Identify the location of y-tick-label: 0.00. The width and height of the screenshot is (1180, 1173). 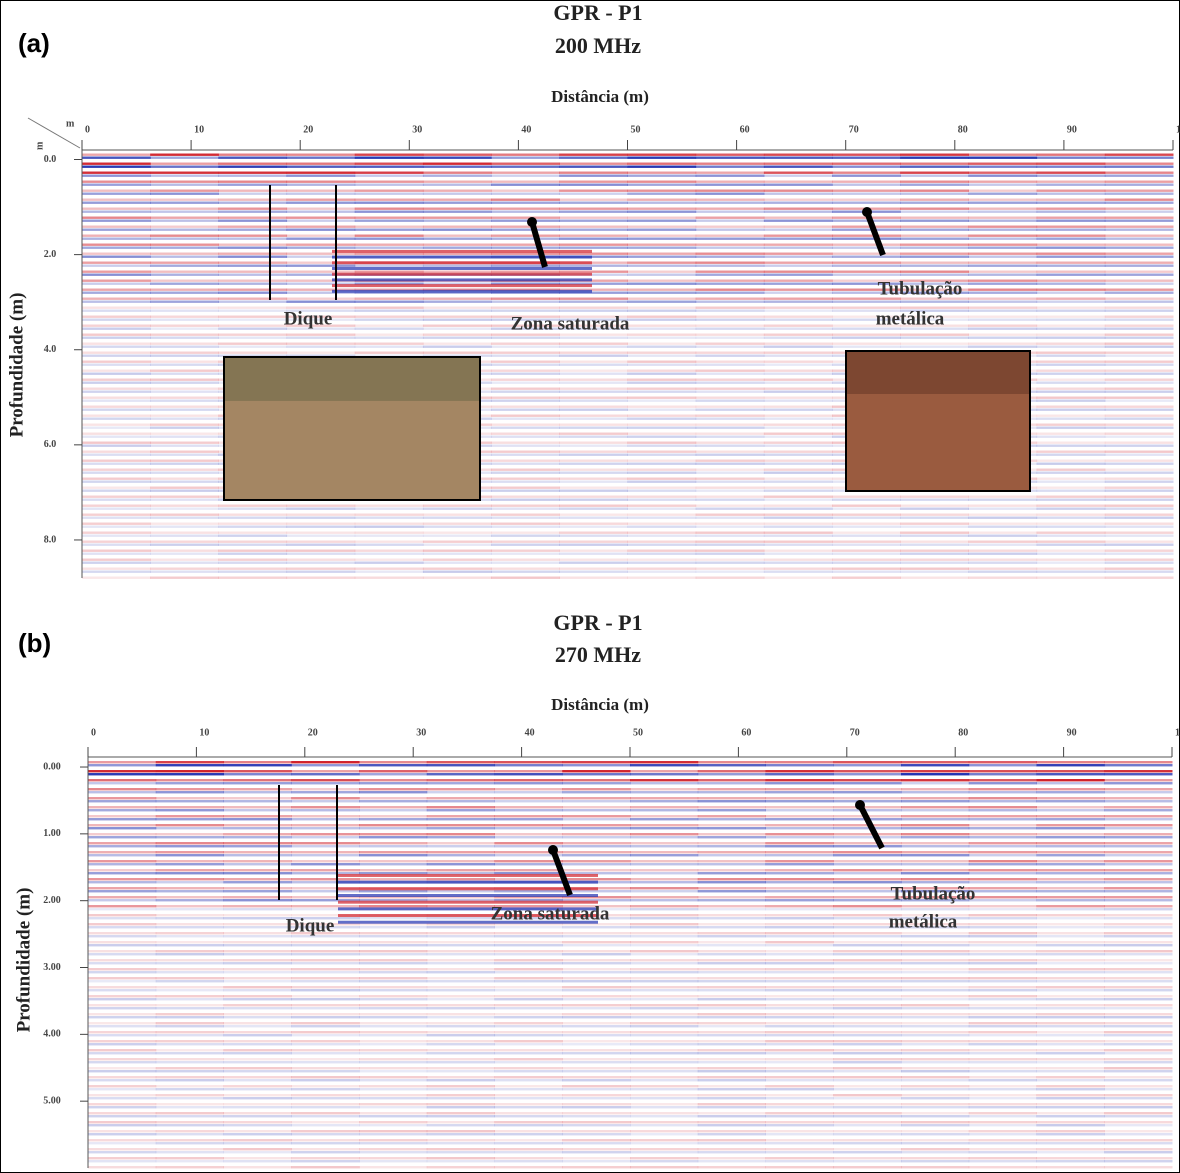
(52, 766).